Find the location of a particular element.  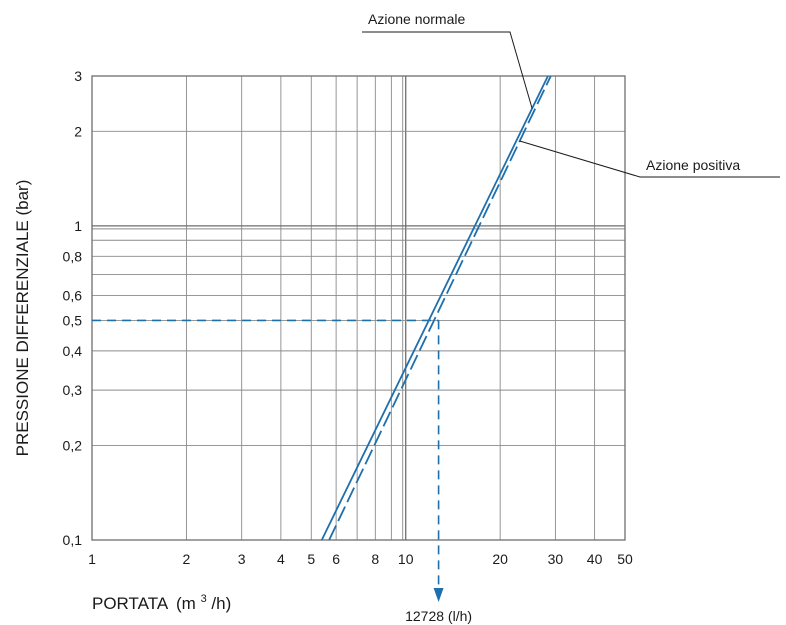

y-tick-label: 0,1 is located at coordinates (73, 540).